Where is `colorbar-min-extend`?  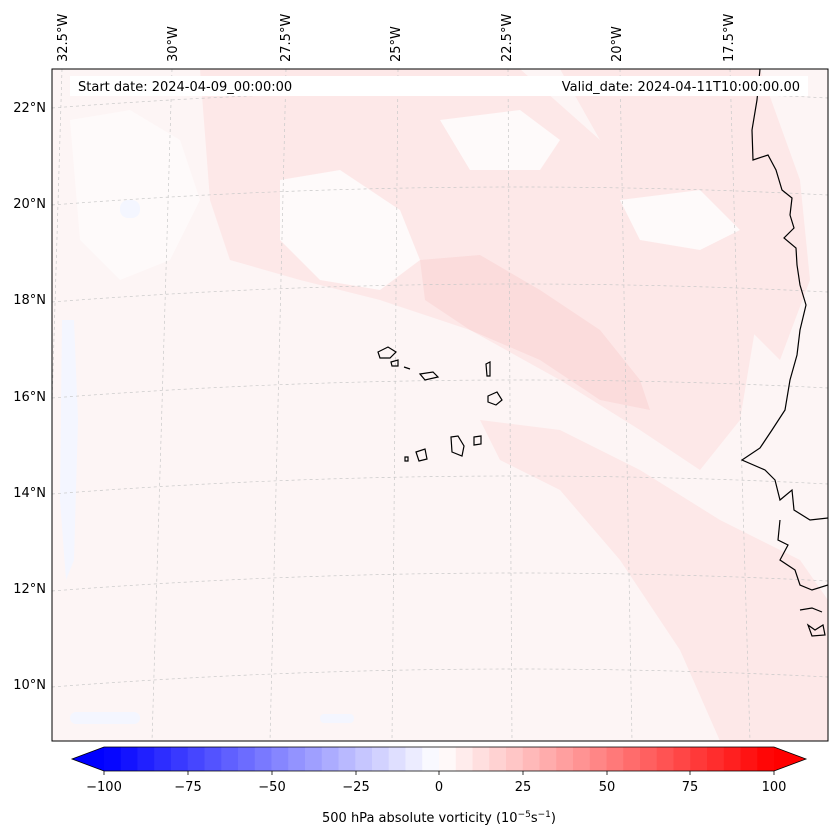
colorbar-min-extend is located at coordinates (88, 759).